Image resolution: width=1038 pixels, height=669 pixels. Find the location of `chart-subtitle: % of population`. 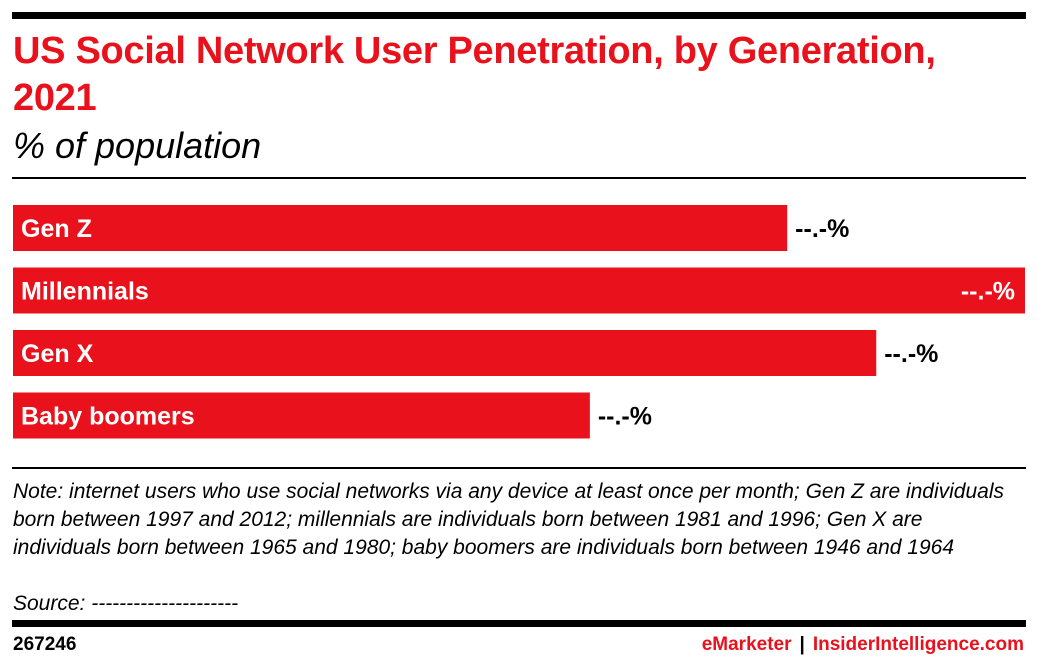

chart-subtitle: % of population is located at coordinates (137, 145).